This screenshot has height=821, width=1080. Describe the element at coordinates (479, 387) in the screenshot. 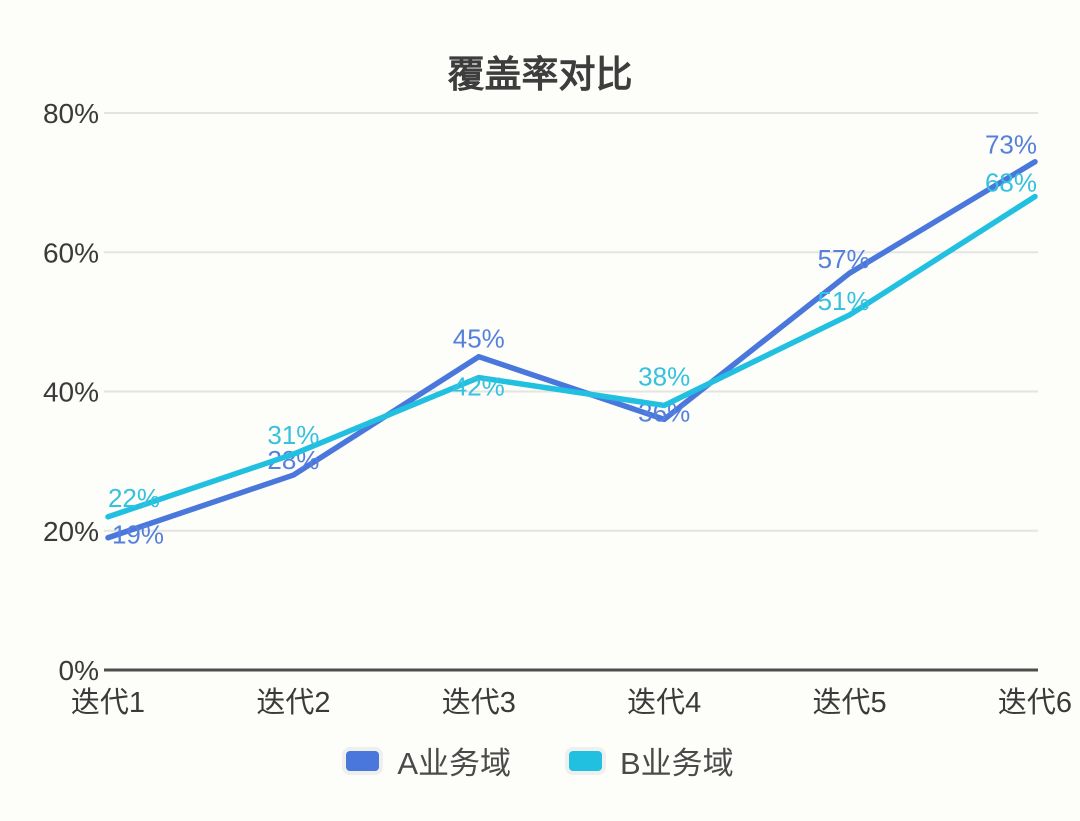

I see `data-label: 42%` at that location.